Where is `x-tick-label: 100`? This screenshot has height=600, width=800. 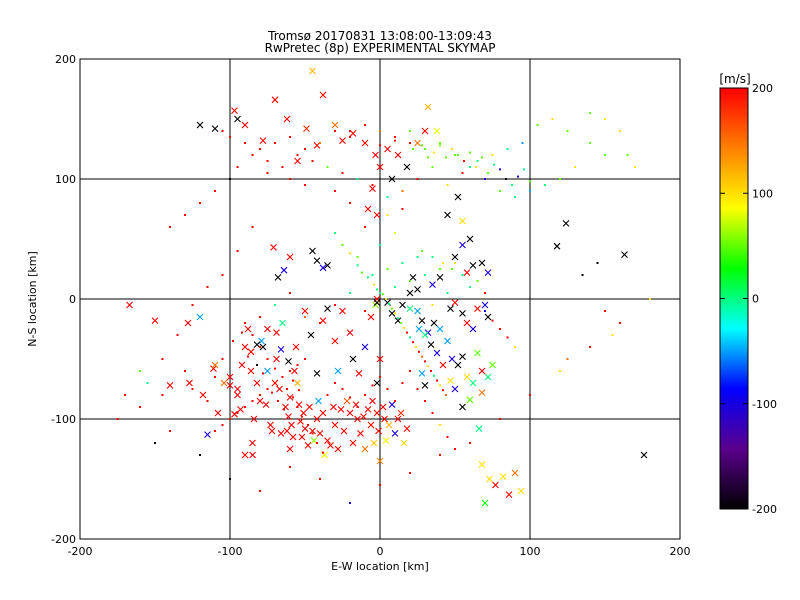 x-tick-label: 100 is located at coordinates (530, 551).